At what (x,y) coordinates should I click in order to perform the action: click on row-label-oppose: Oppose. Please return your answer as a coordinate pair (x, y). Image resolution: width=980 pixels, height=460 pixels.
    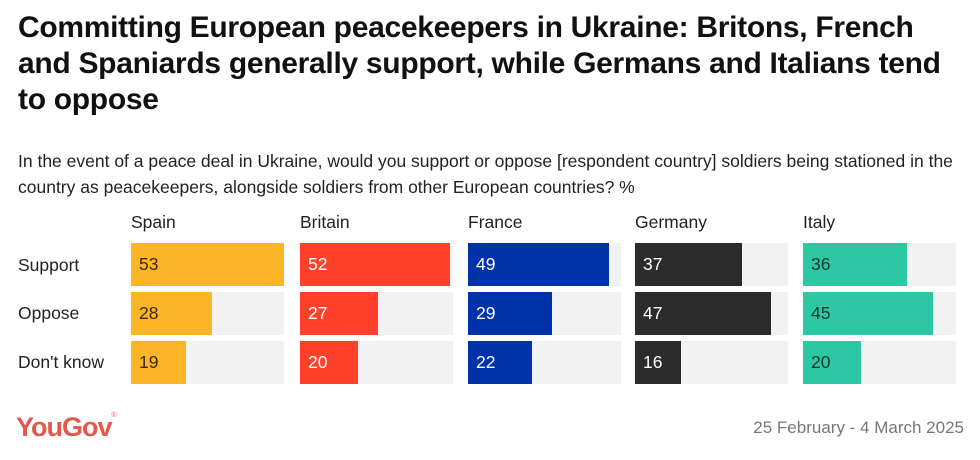
    Looking at the image, I should click on (49, 313).